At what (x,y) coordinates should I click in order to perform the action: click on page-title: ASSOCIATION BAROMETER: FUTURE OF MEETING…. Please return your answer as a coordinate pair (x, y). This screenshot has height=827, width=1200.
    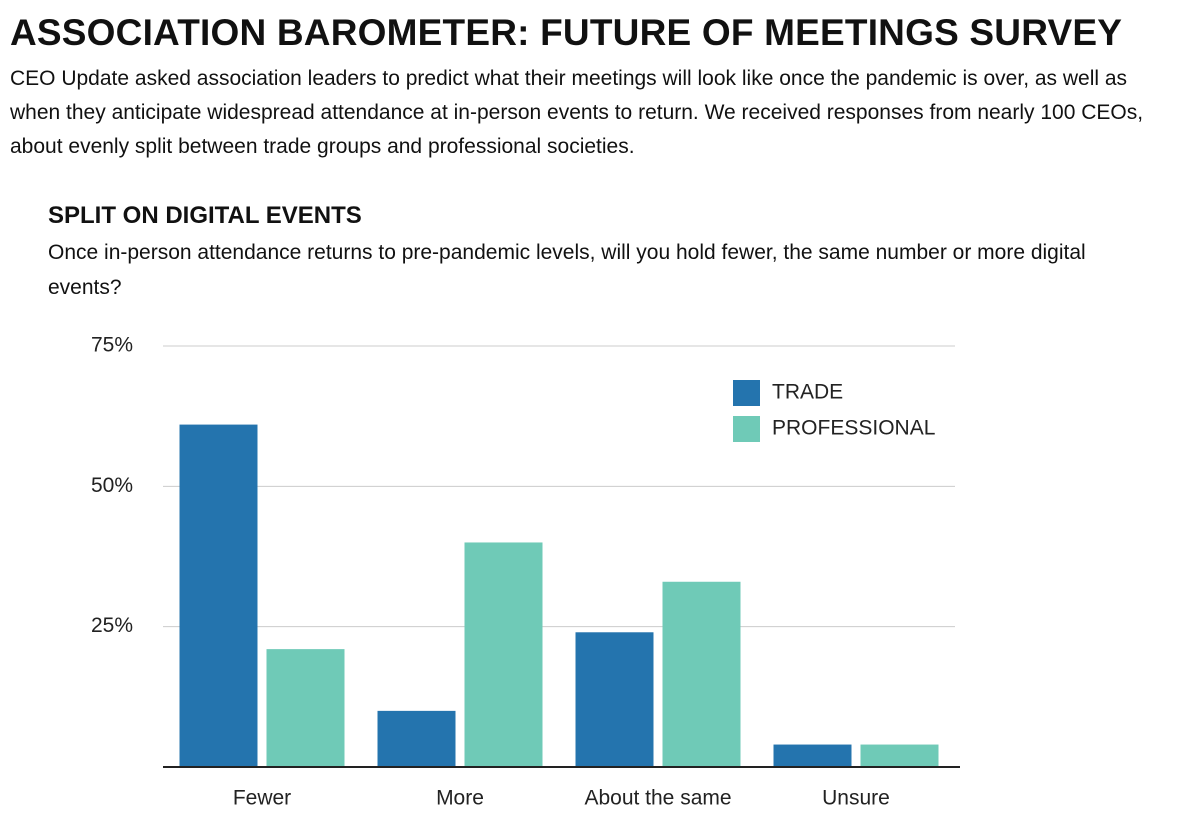
    Looking at the image, I should click on (566, 32).